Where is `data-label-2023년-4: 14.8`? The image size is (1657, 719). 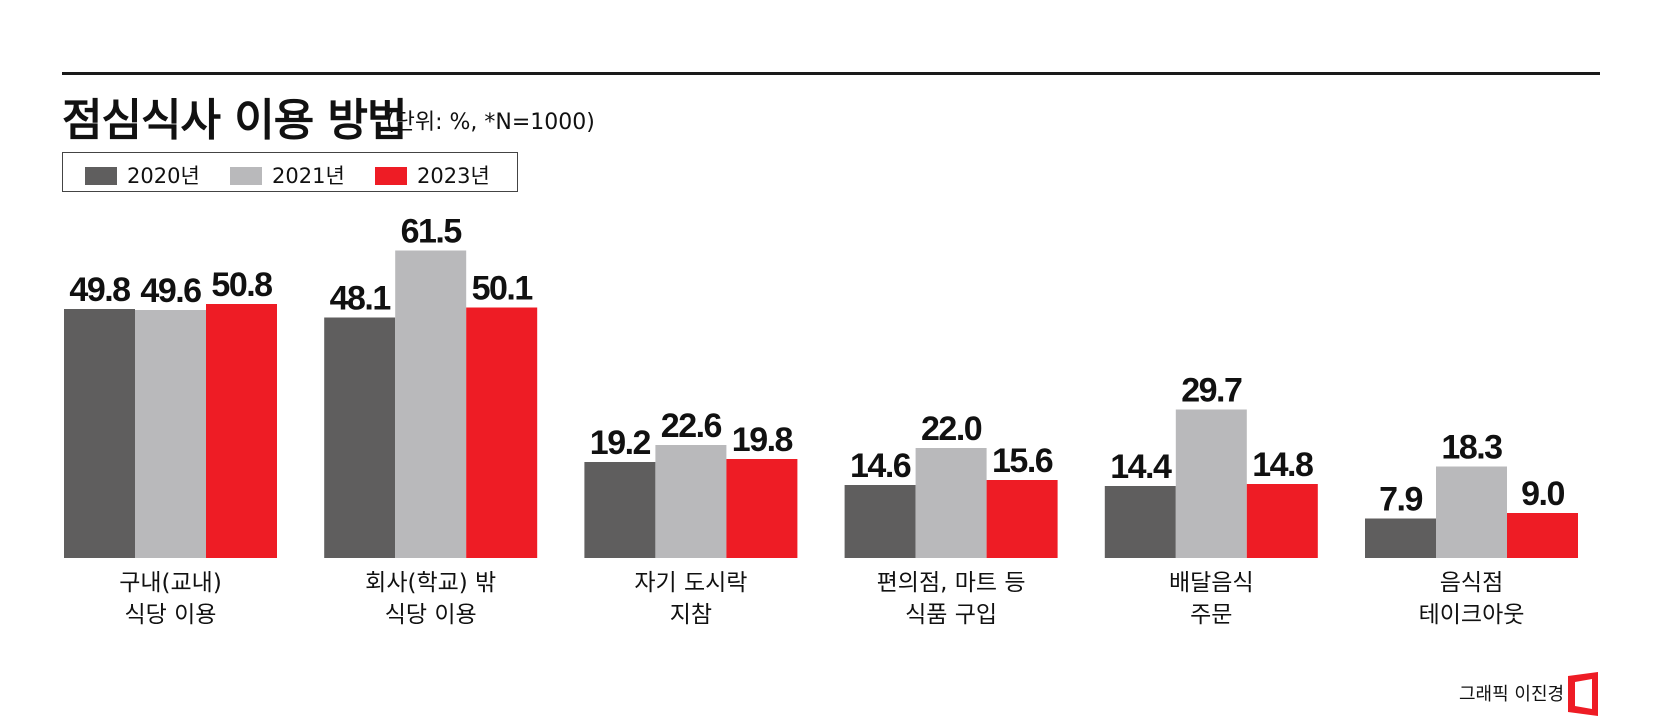 data-label-2023년-4: 14.8 is located at coordinates (1282, 465).